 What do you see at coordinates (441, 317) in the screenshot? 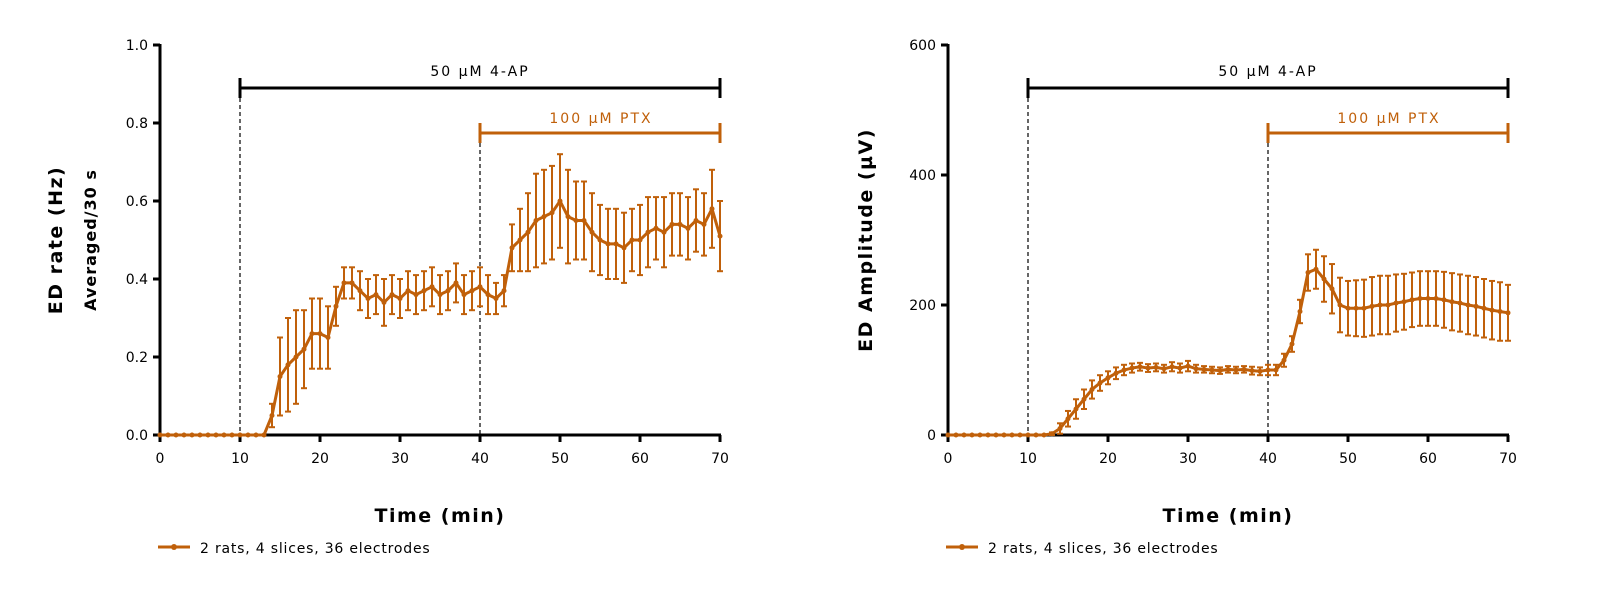
I see `series-line` at bounding box center [441, 317].